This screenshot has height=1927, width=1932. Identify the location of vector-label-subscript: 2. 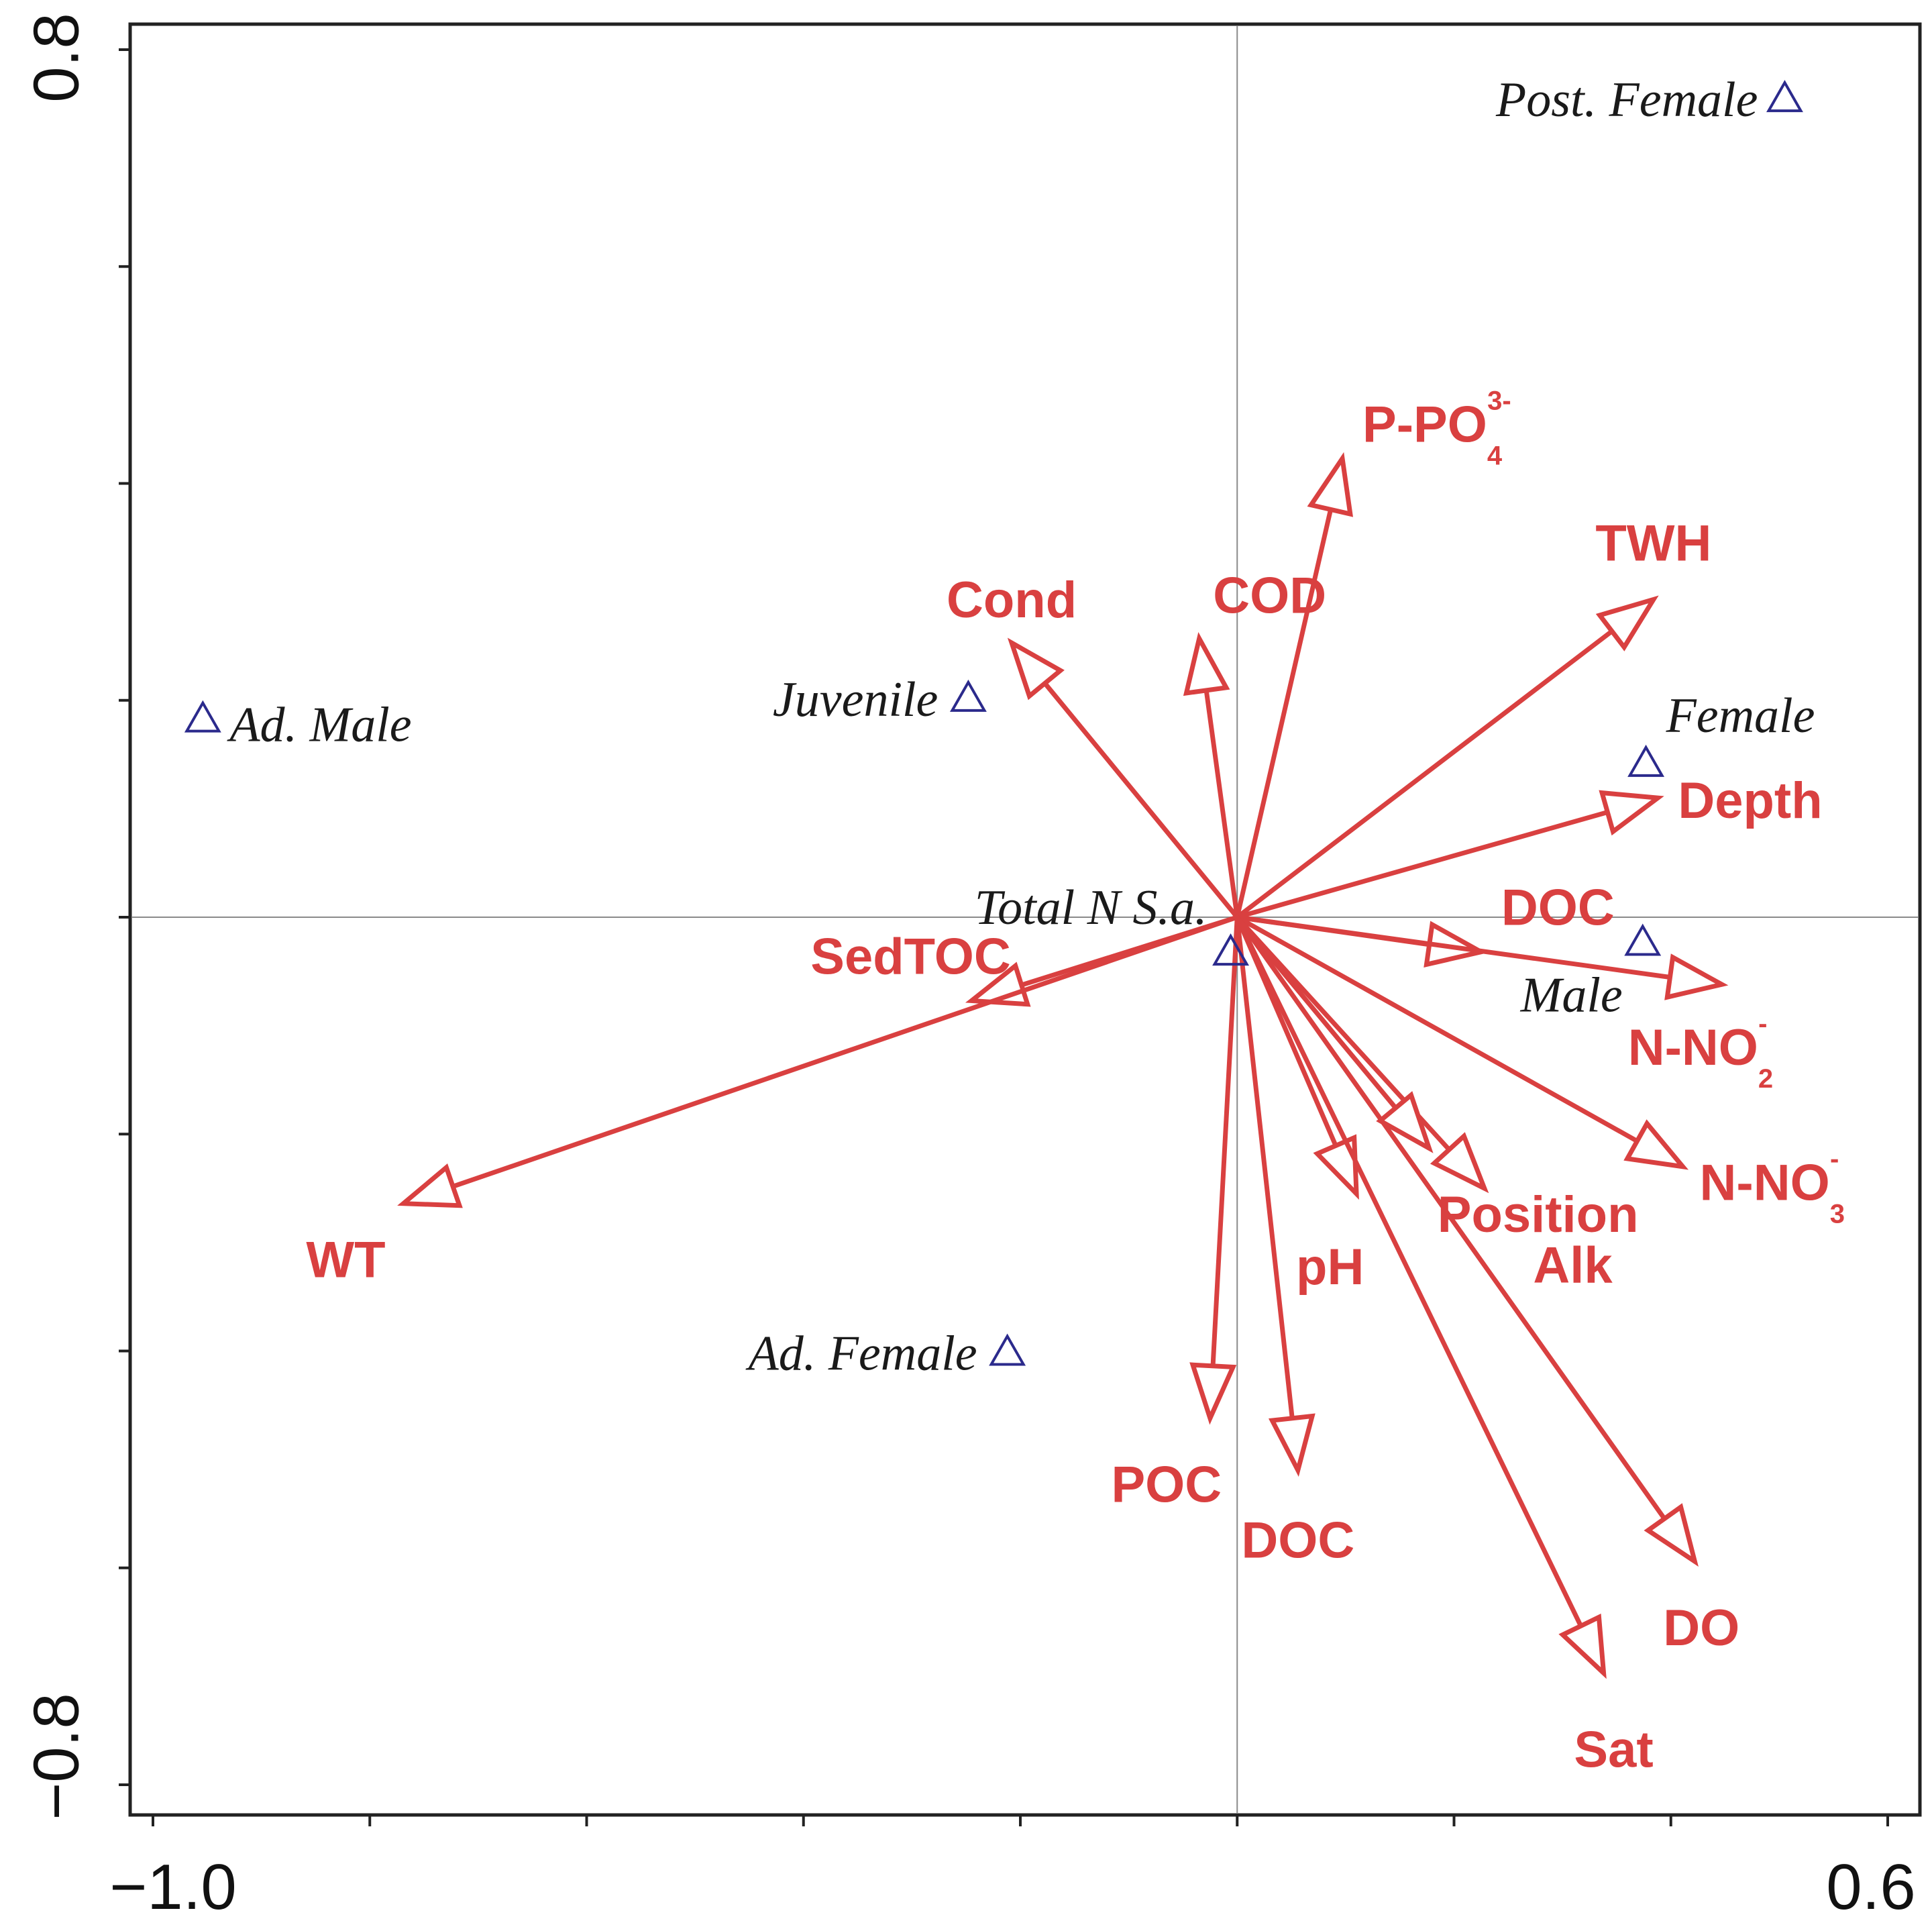
(1765, 1079).